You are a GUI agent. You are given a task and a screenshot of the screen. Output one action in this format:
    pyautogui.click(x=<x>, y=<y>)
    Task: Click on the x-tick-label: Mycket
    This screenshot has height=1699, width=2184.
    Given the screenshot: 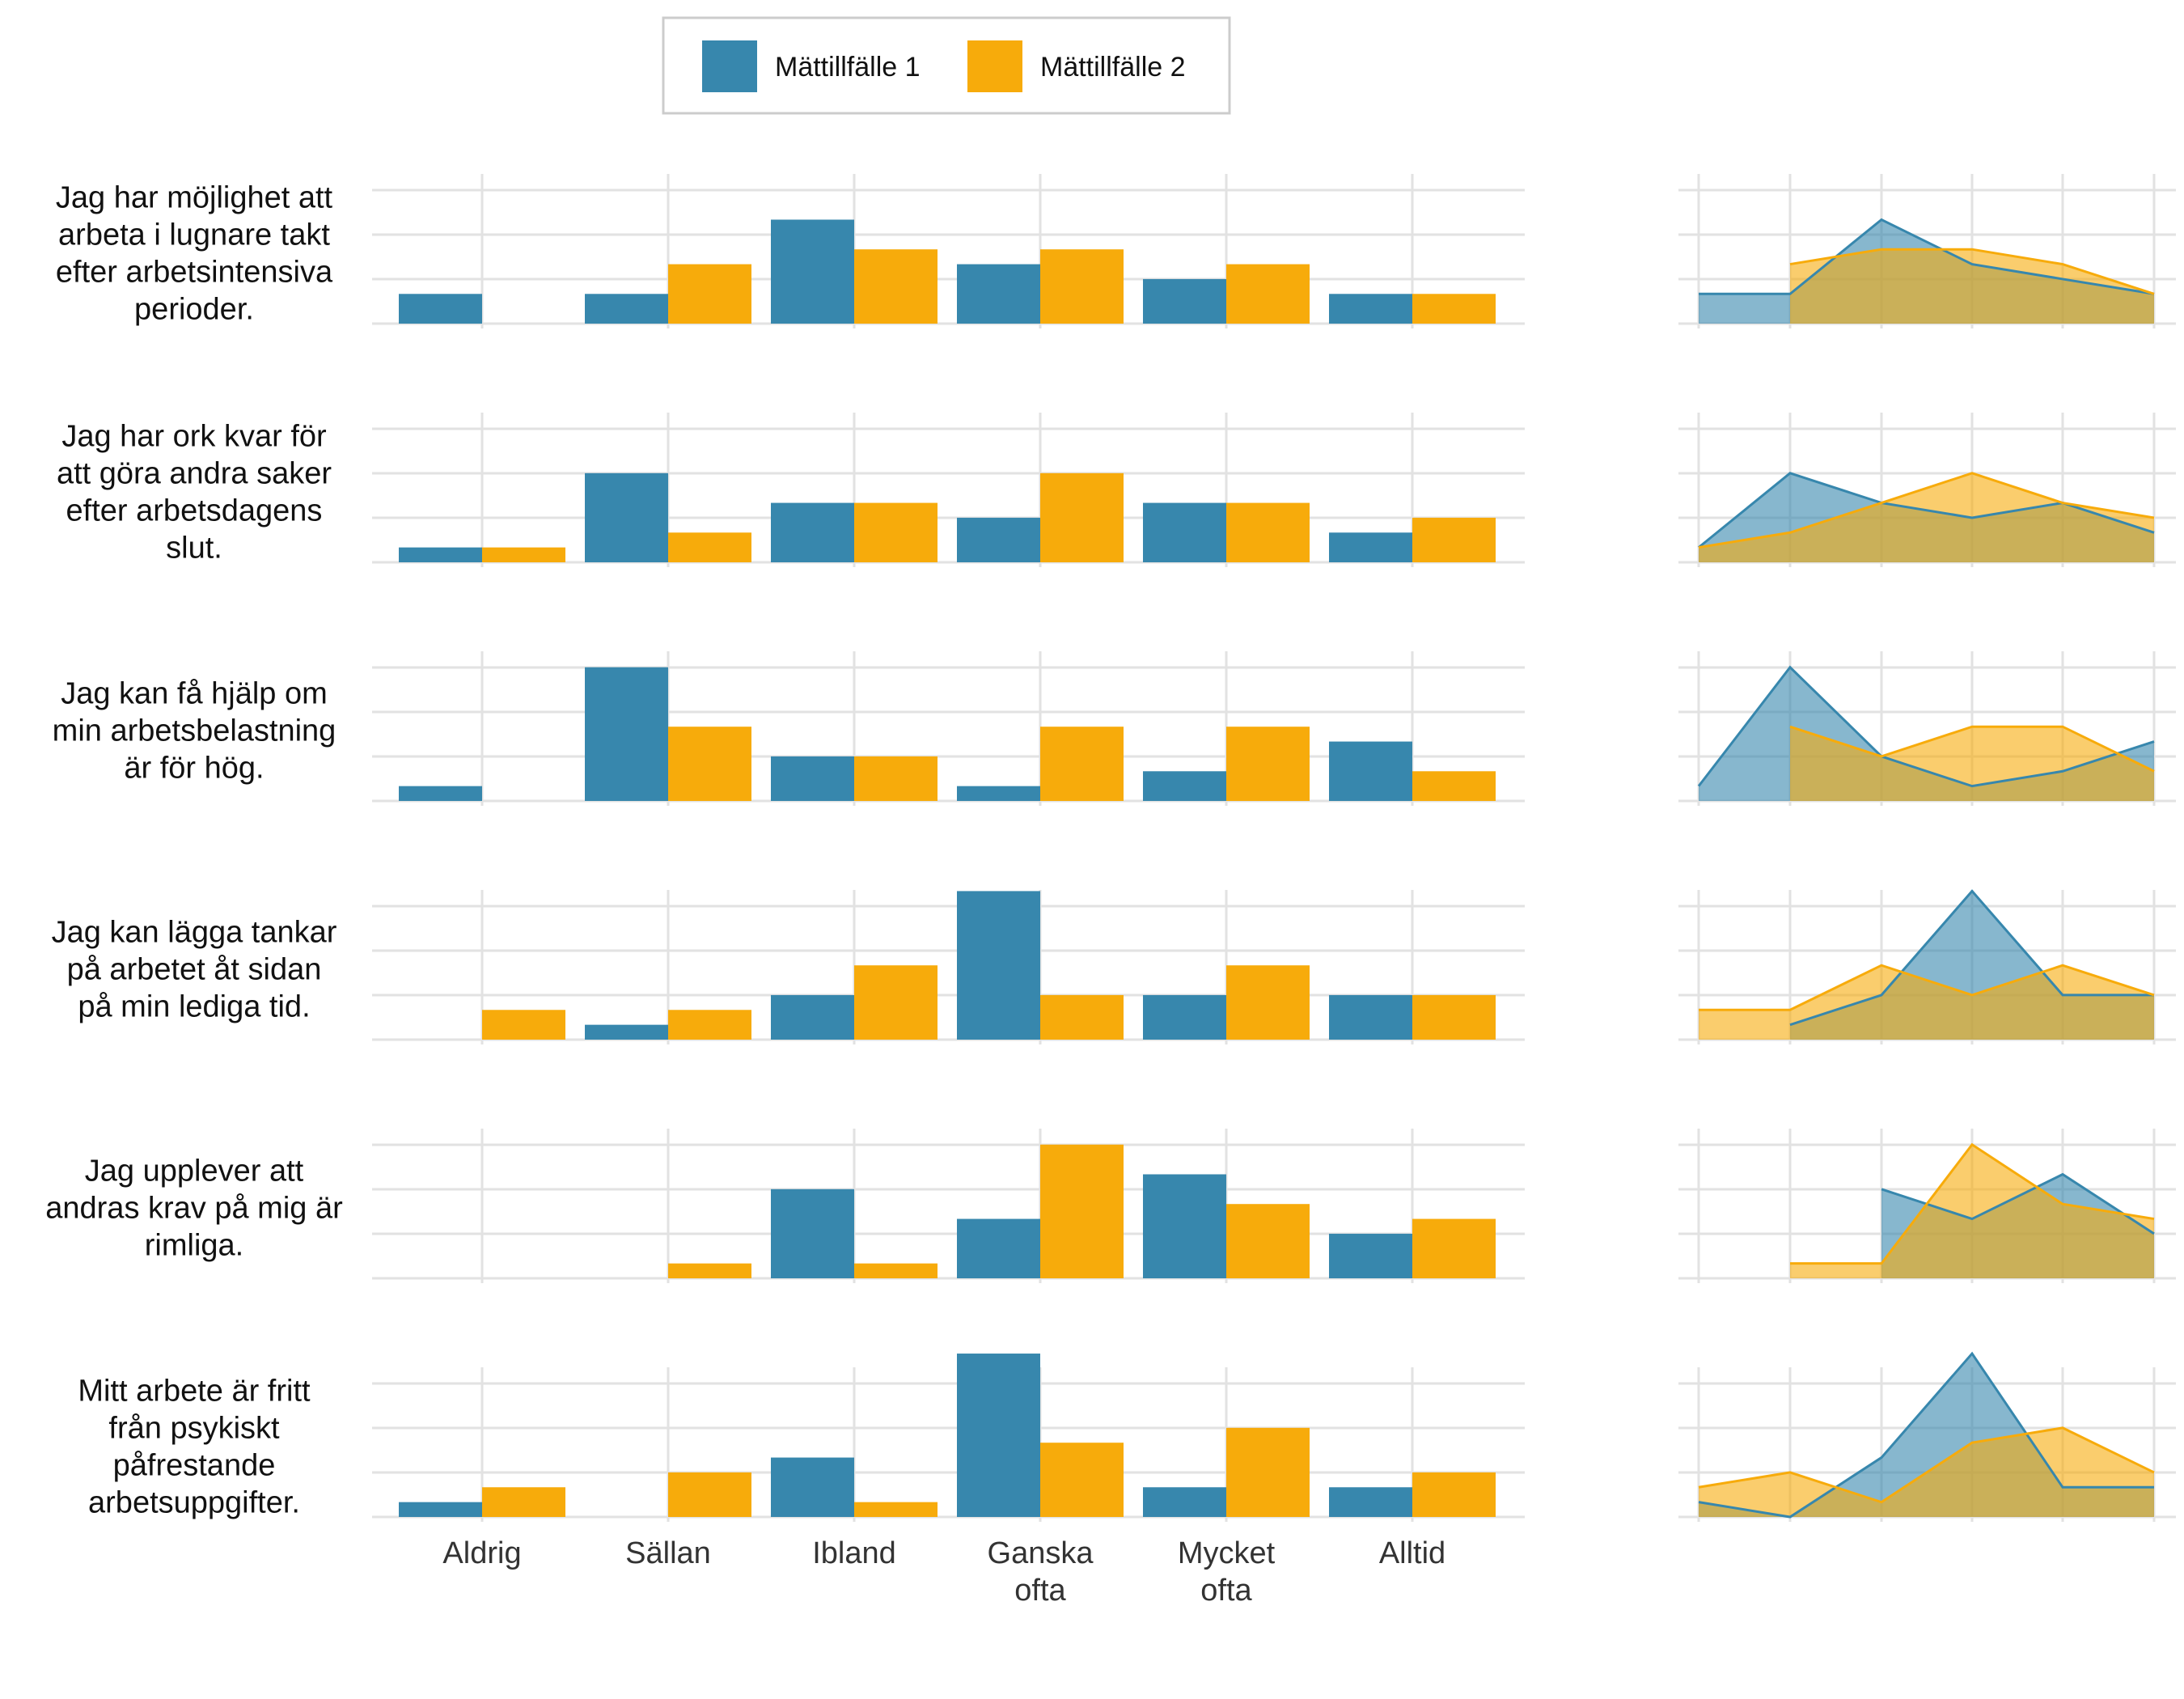 What is the action you would take?
    pyautogui.click(x=1227, y=1553)
    